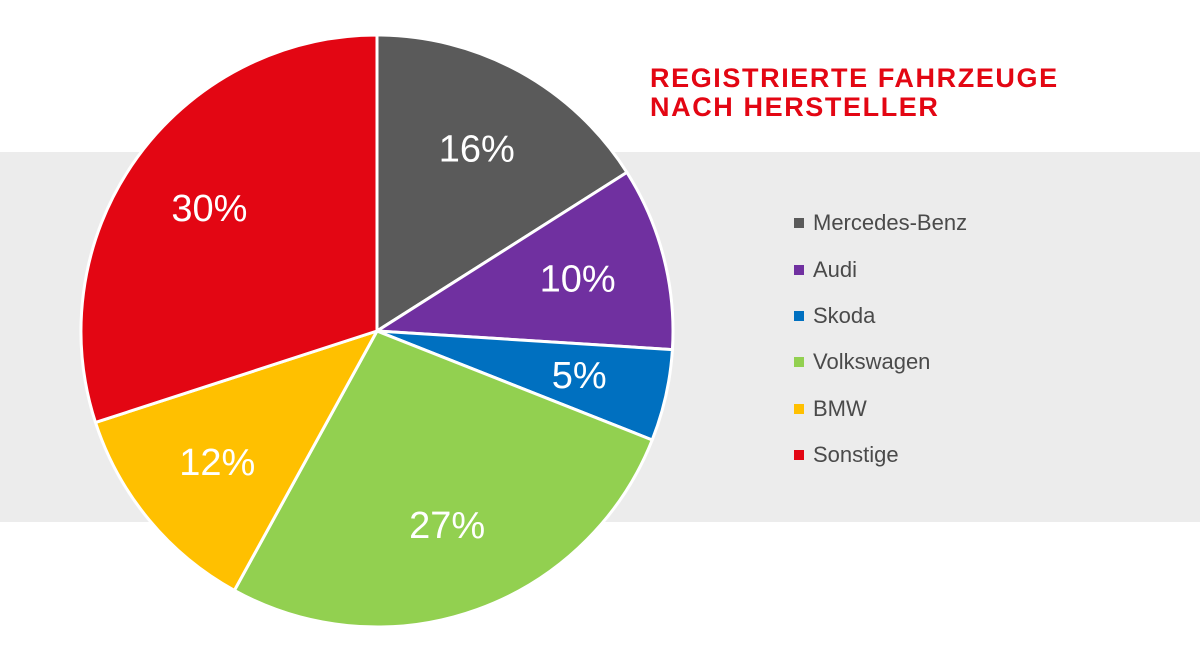 This screenshot has height=664, width=1200. What do you see at coordinates (447, 526) in the screenshot?
I see `slice-label-volkswagen: 27%` at bounding box center [447, 526].